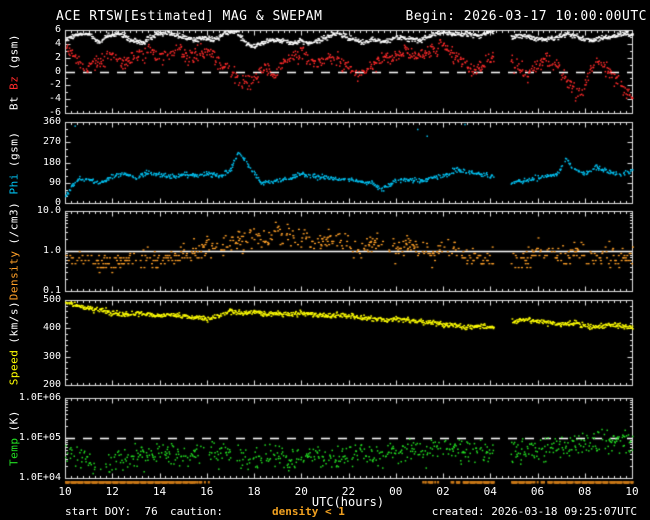 This screenshot has height=520, width=650. What do you see at coordinates (57, 57) in the screenshot?
I see `y-tick-label: 2` at bounding box center [57, 57].